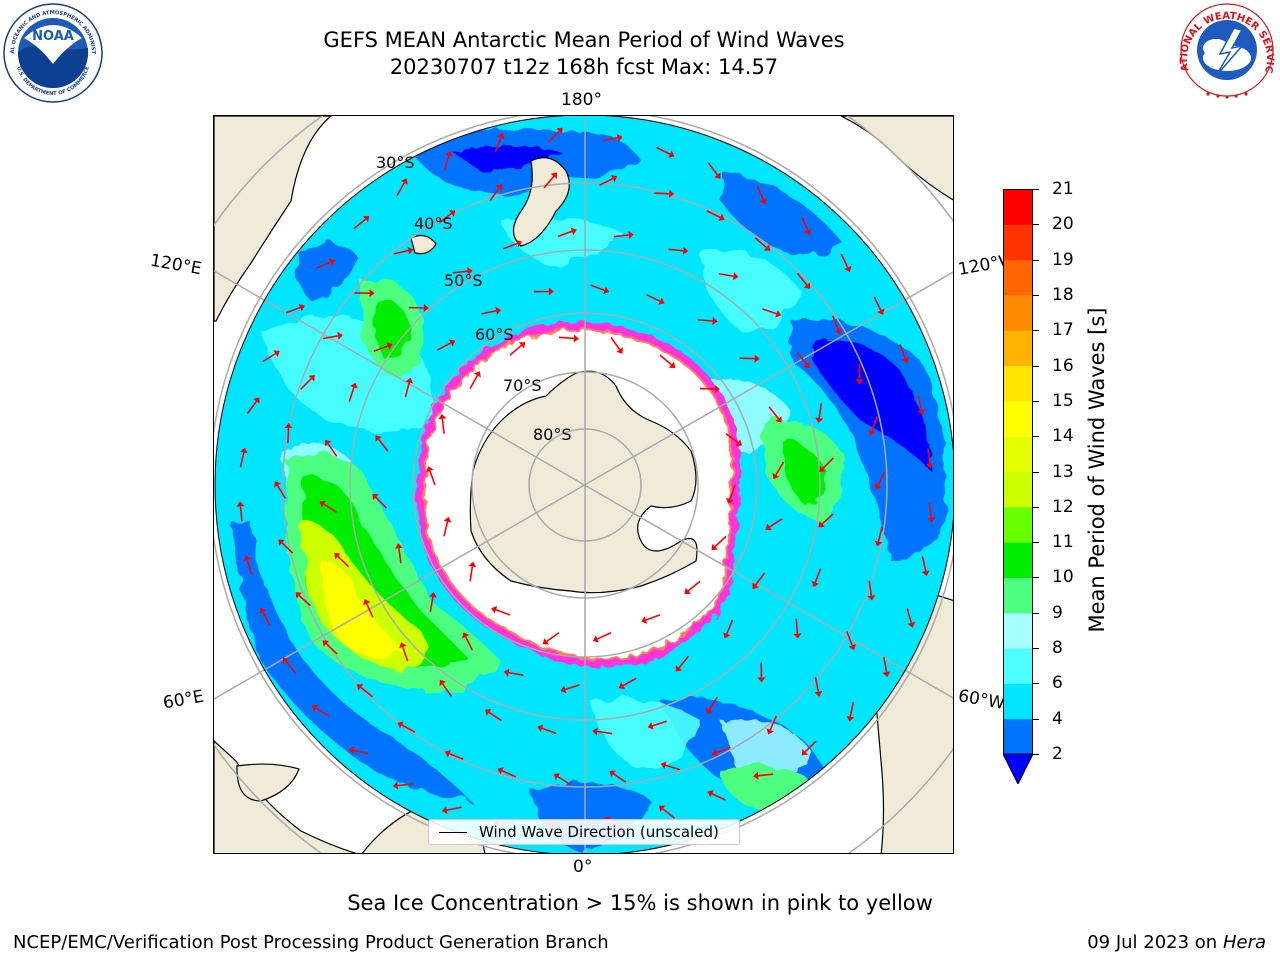 This screenshot has width=1280, height=960. What do you see at coordinates (1063, 189) in the screenshot?
I see `colorbar-tick-label: 21` at bounding box center [1063, 189].